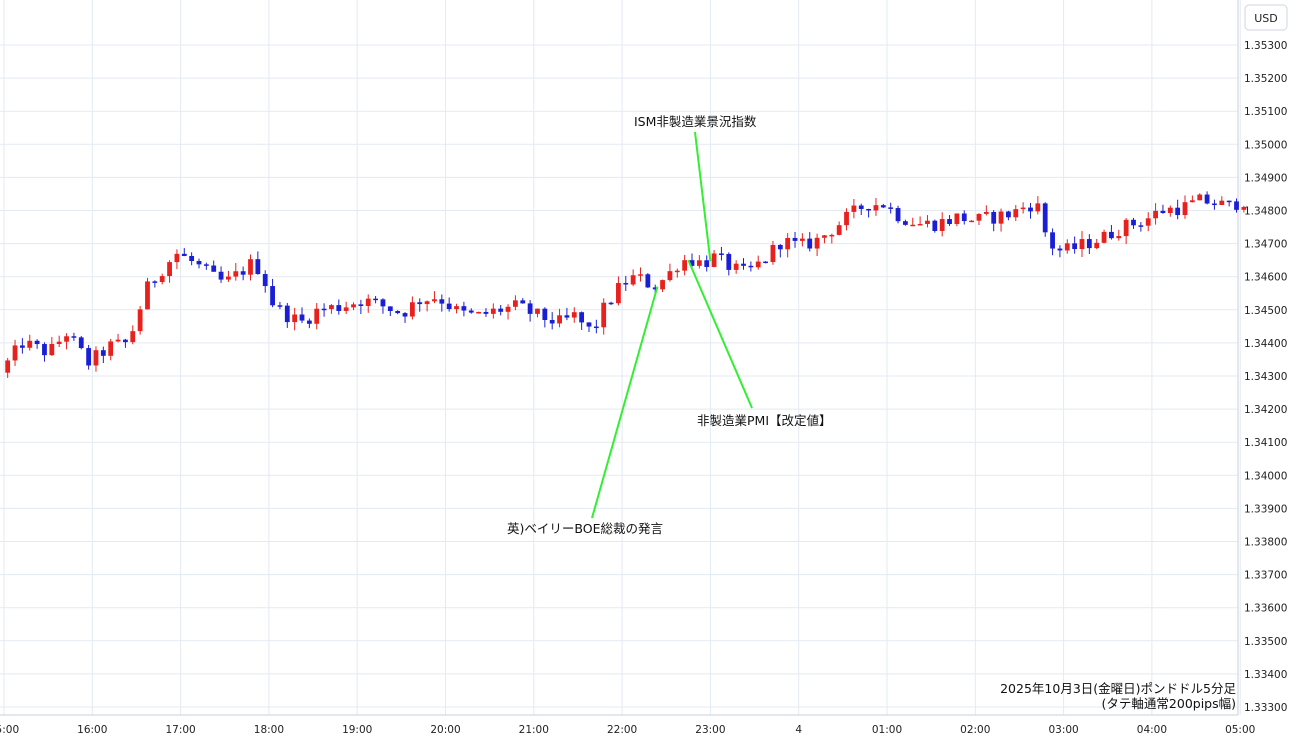 The width and height of the screenshot is (1300, 745). What do you see at coordinates (180, 730) in the screenshot?
I see `x-tick-label: 17:00` at bounding box center [180, 730].